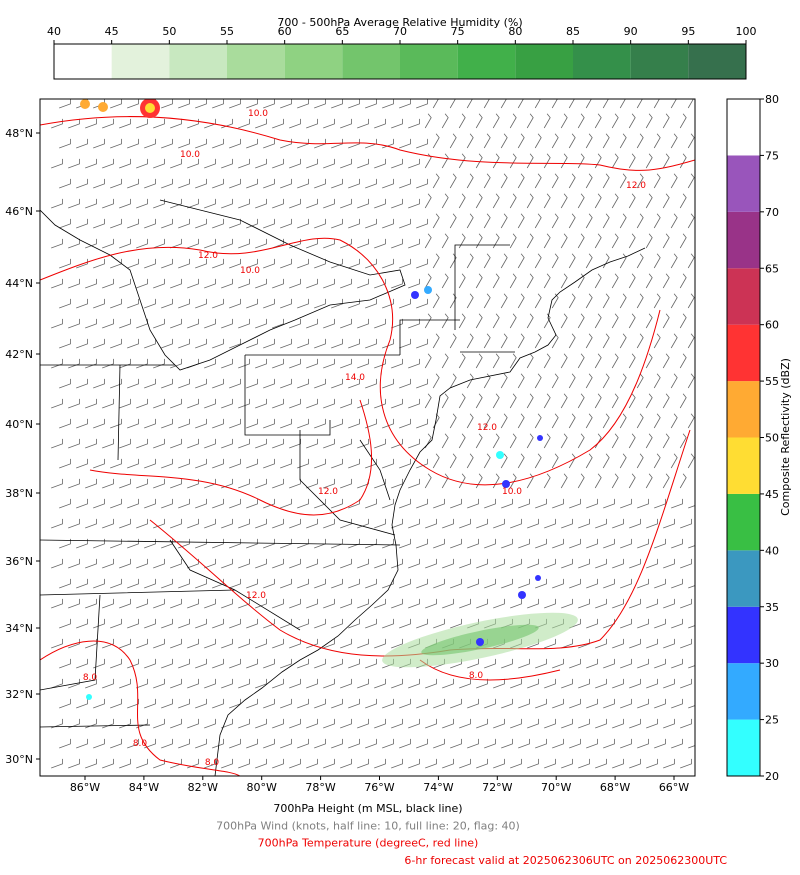  What do you see at coordinates (169, 31) in the screenshot?
I see `rh-tick-label: 50` at bounding box center [169, 31].